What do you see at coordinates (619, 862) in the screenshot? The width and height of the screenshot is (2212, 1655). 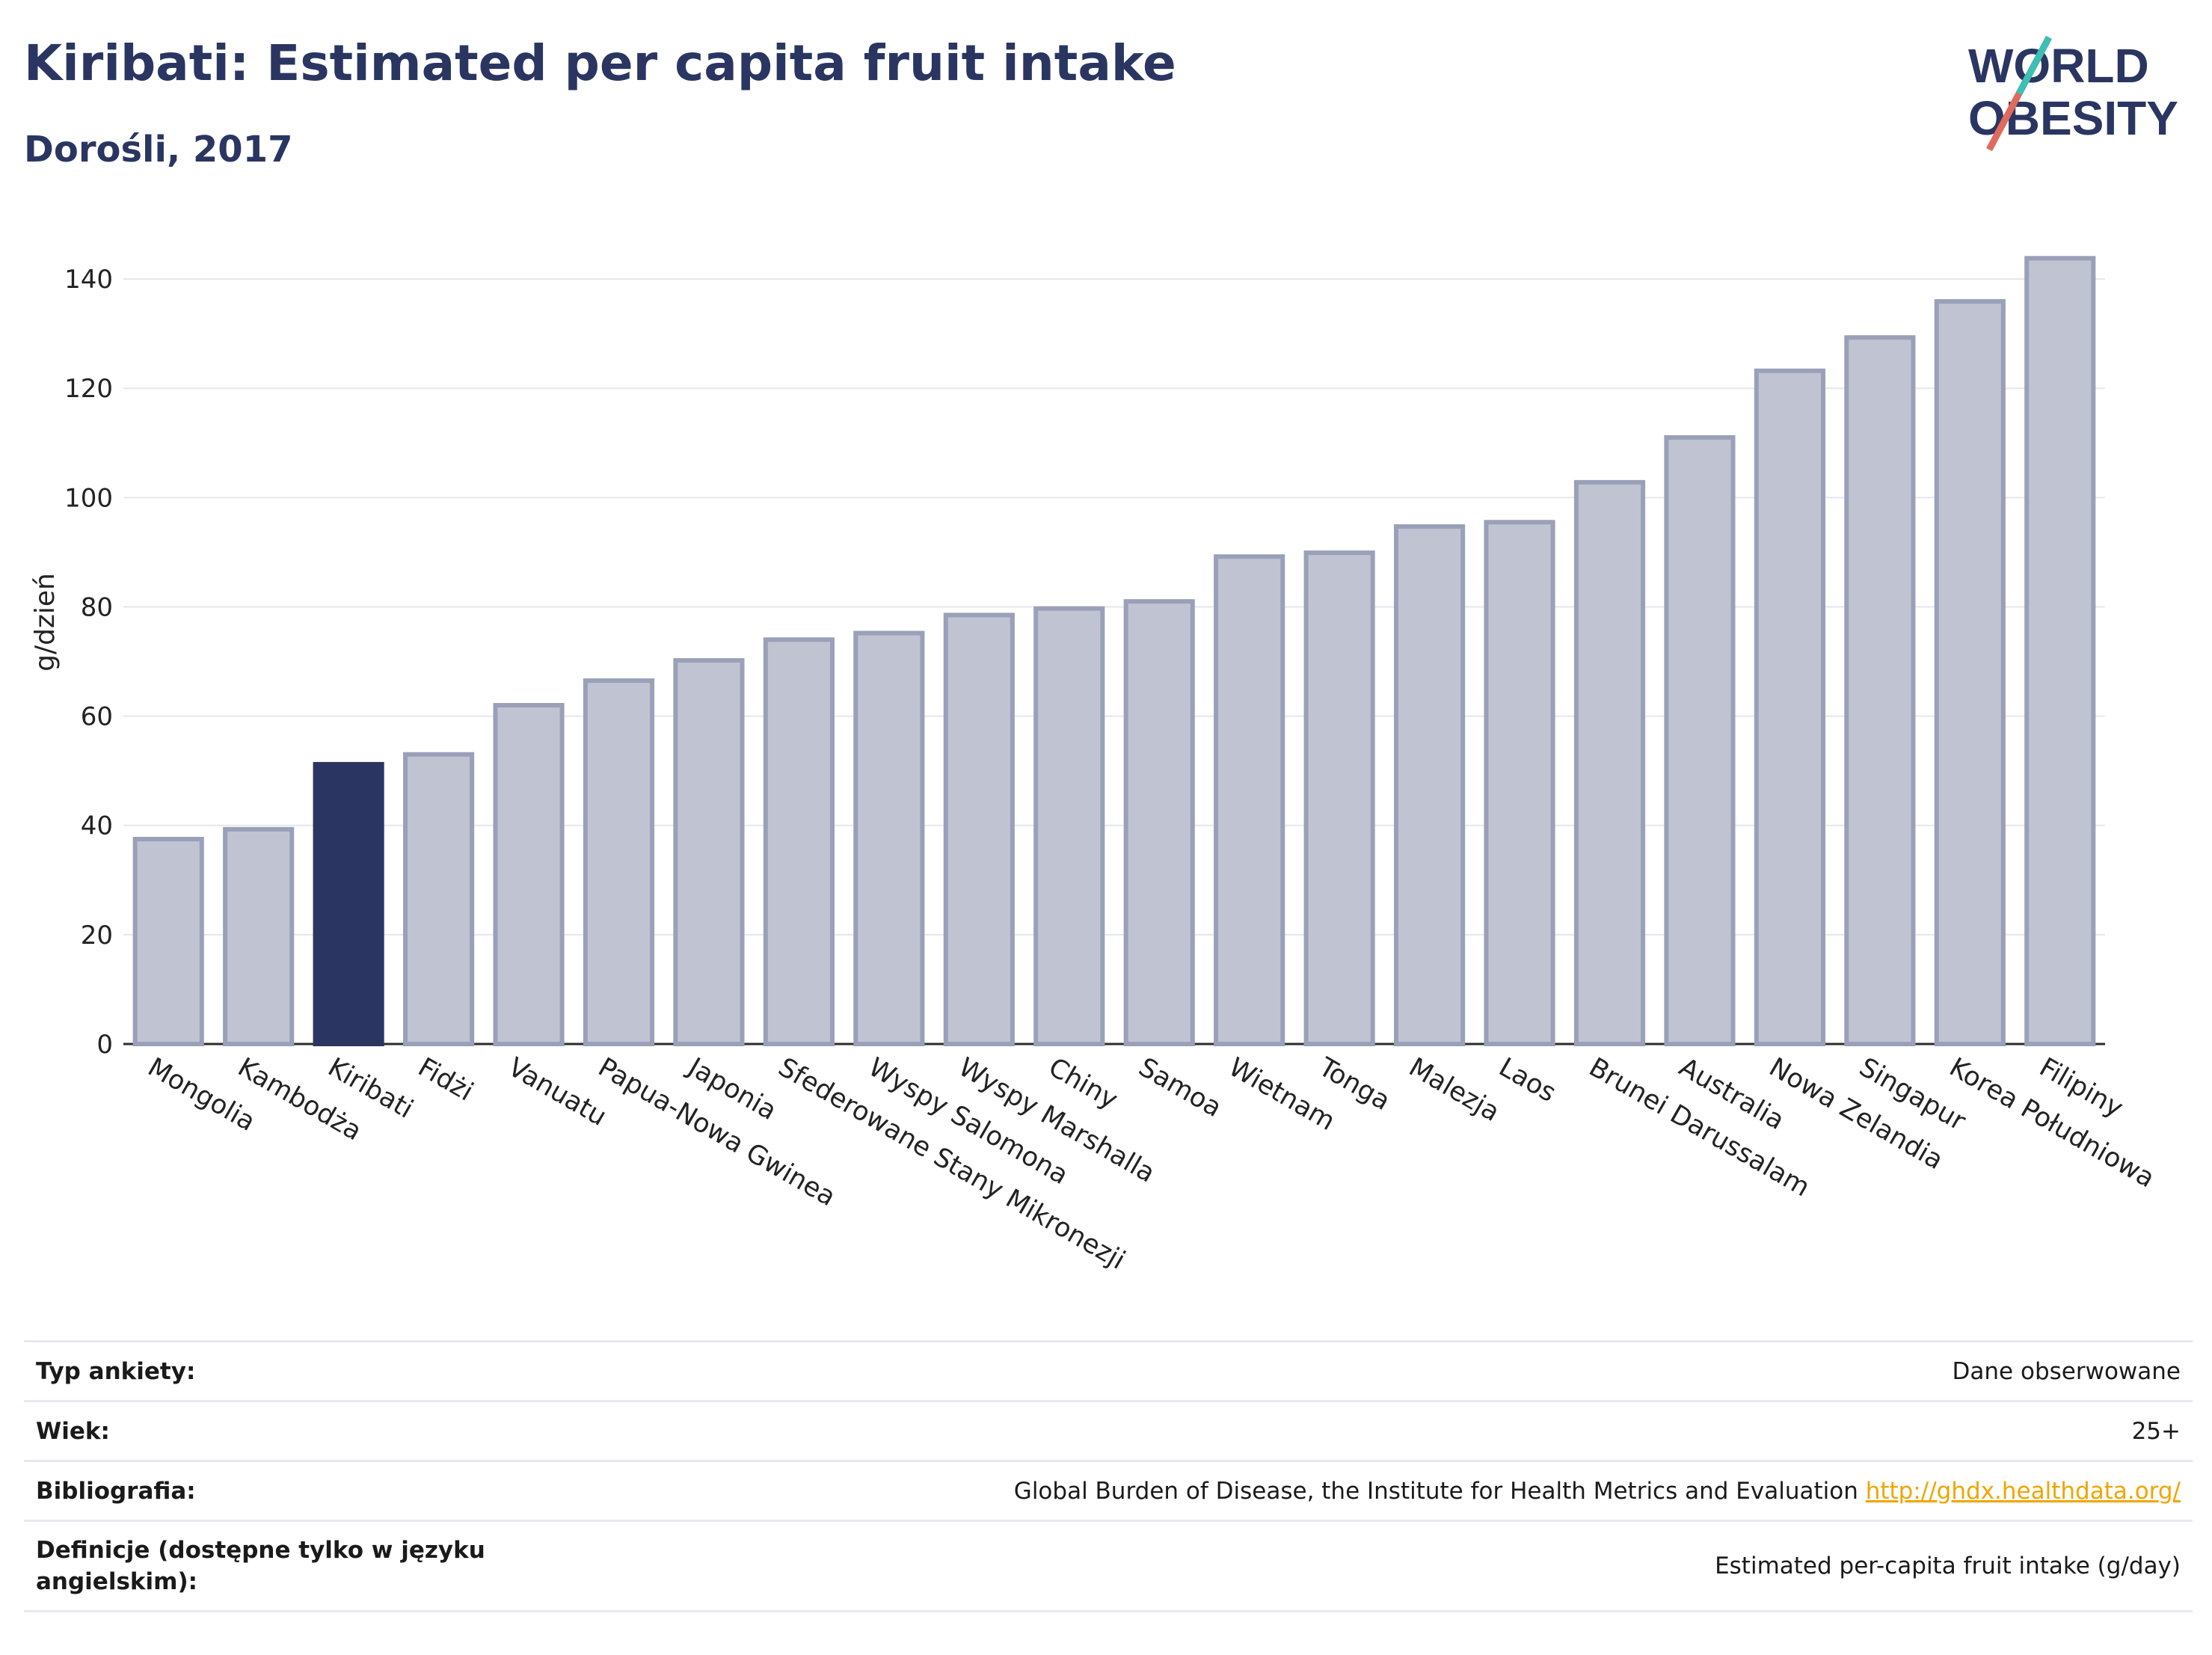 I see `bar-papua-nowa-gwinea` at bounding box center [619, 862].